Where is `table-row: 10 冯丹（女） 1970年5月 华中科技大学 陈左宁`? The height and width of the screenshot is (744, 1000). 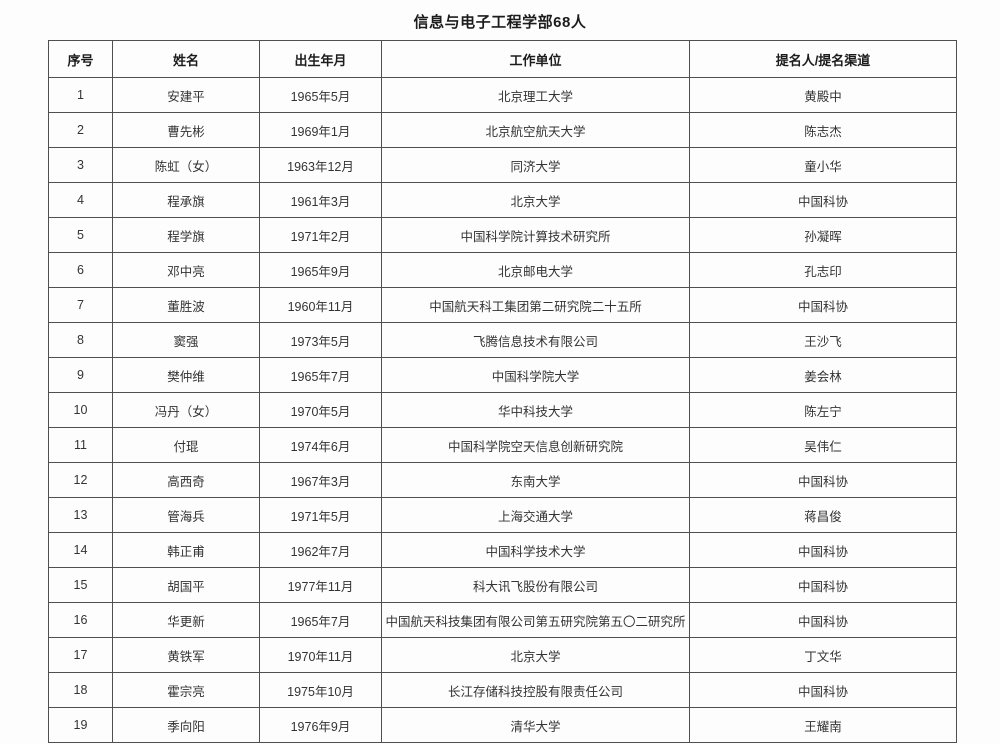 table-row: 10 冯丹（女） 1970年5月 华中科技大学 陈左宁 is located at coordinates (502, 410).